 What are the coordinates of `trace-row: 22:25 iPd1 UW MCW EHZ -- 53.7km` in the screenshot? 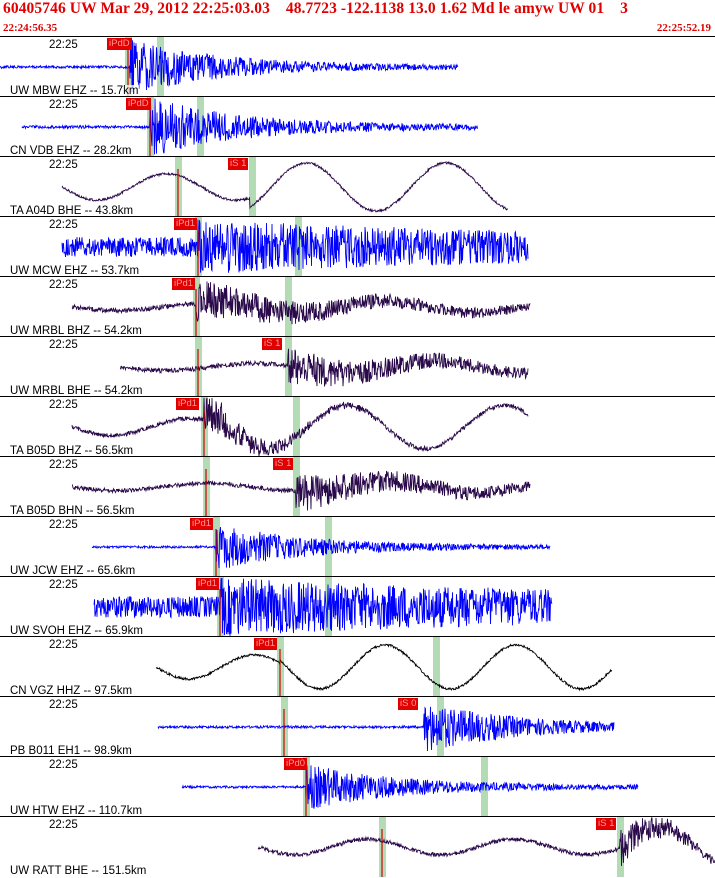 It's located at (357, 246).